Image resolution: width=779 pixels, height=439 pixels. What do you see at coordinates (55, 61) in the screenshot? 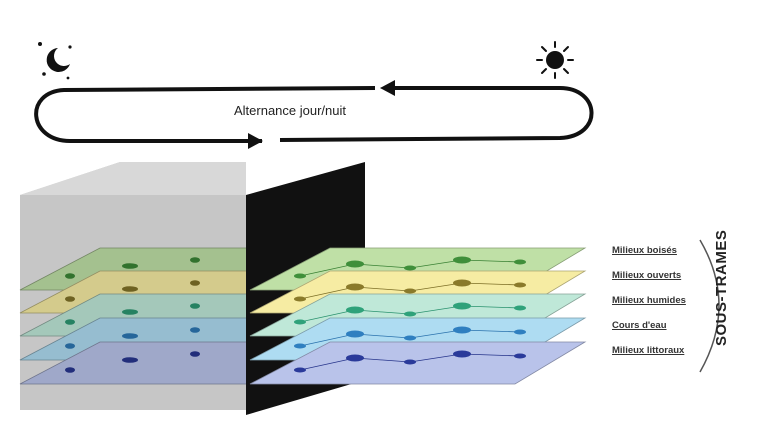
I see `moon-stars-icon` at bounding box center [55, 61].